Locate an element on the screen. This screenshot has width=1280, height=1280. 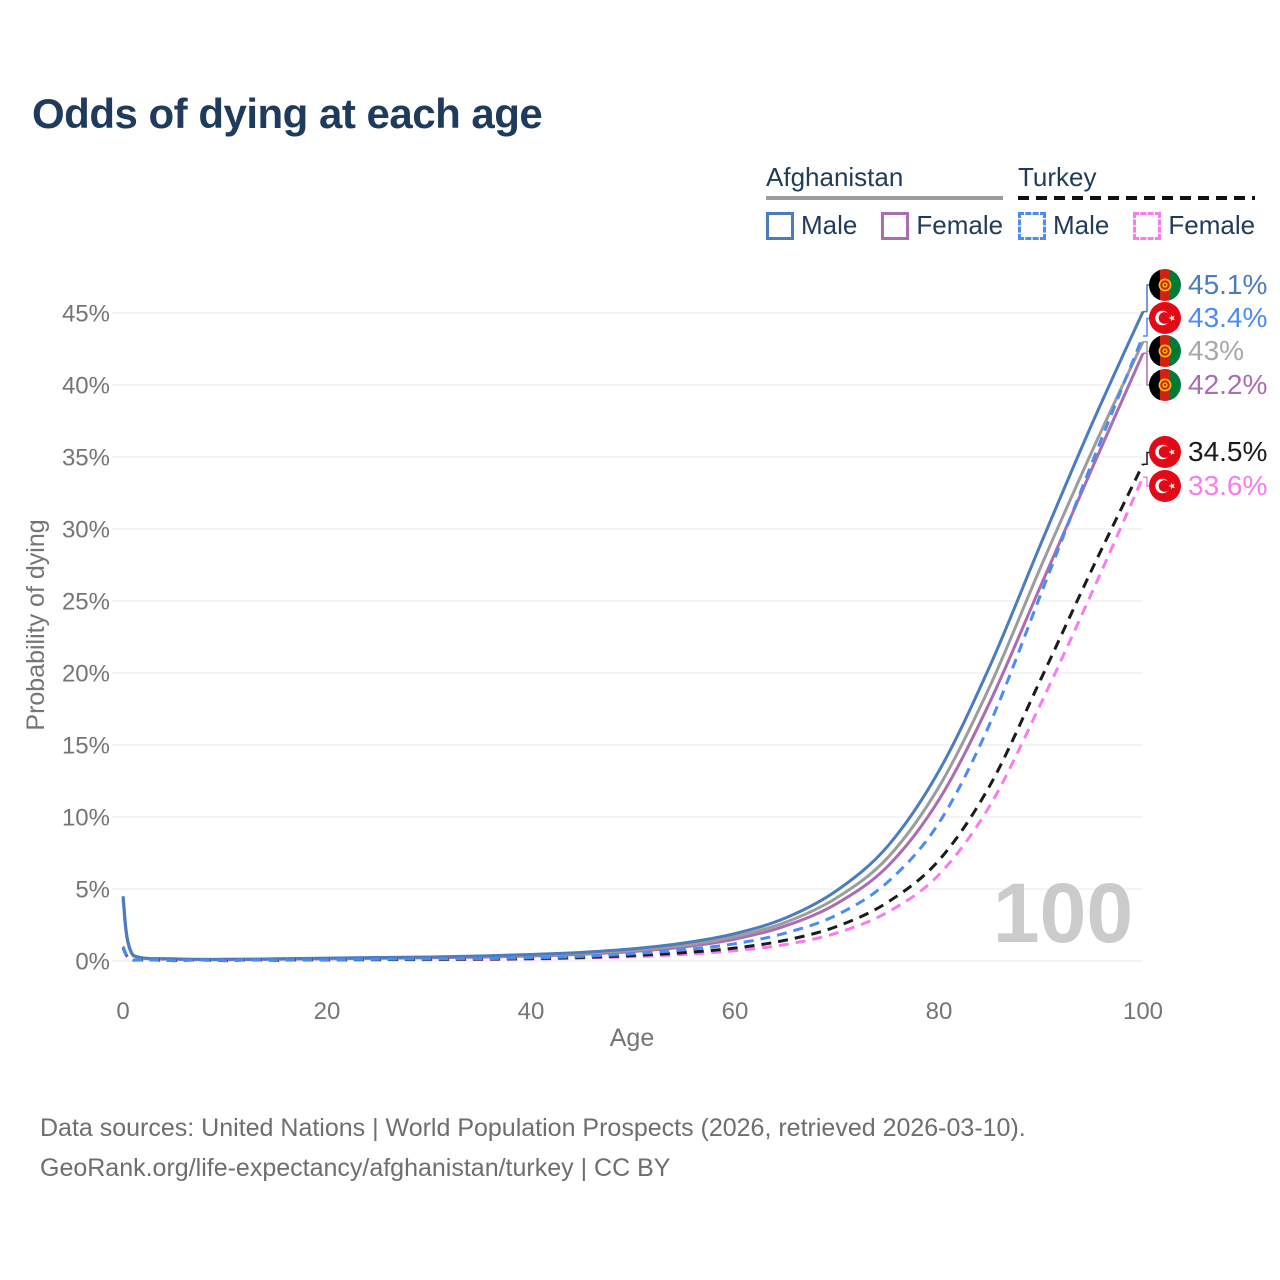
page-title: Odds of dying at each age is located at coordinates (287, 113).